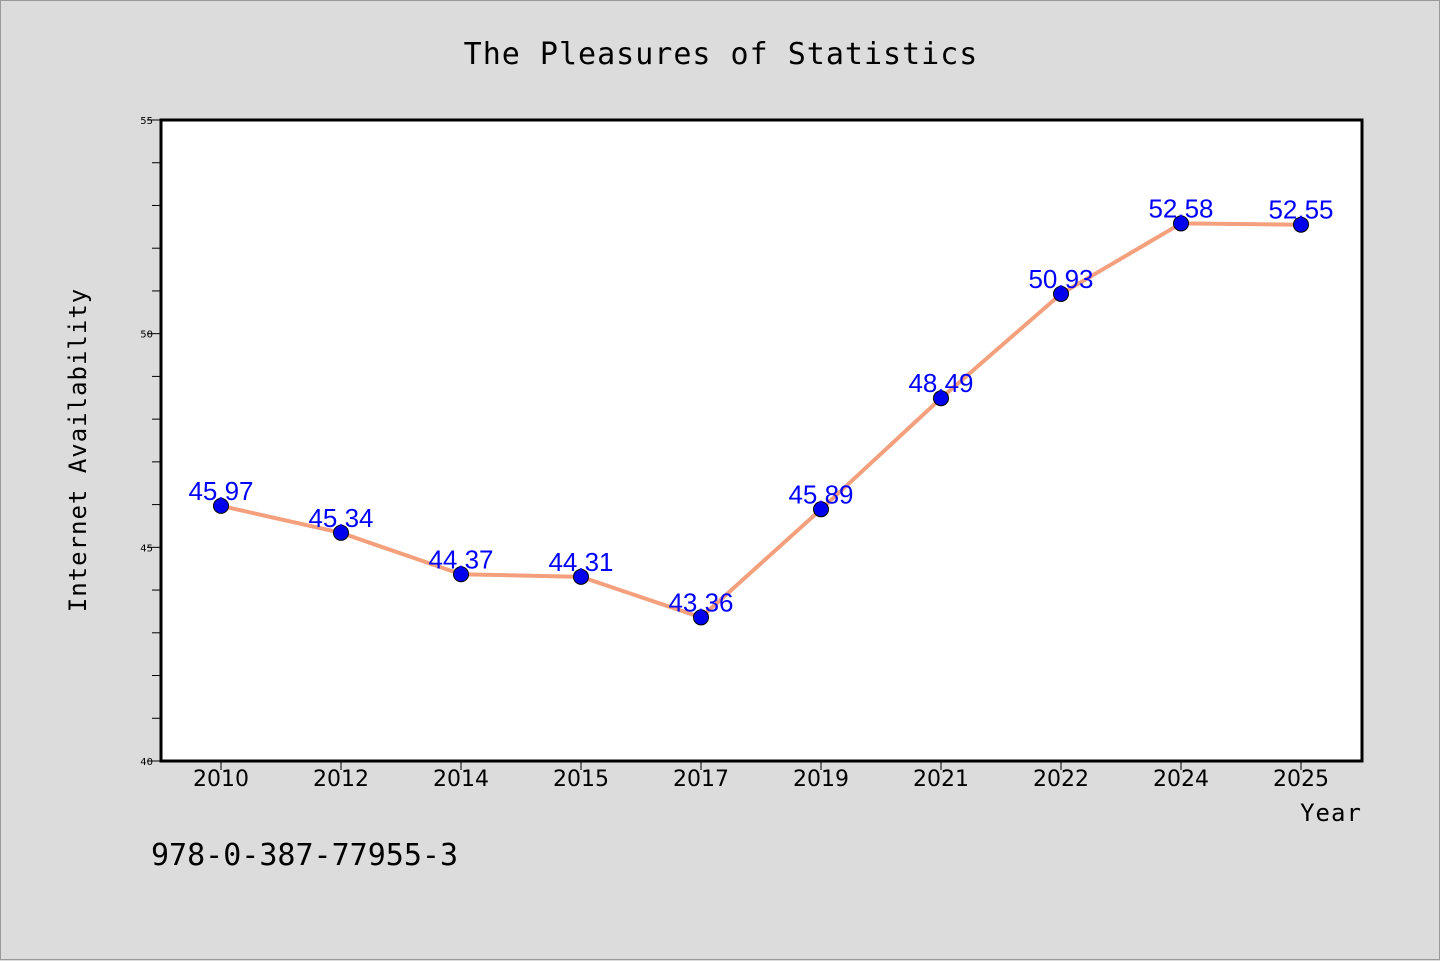 Image resolution: width=1440 pixels, height=961 pixels. Describe the element at coordinates (460, 559) in the screenshot. I see `data-label: 44.37` at that location.